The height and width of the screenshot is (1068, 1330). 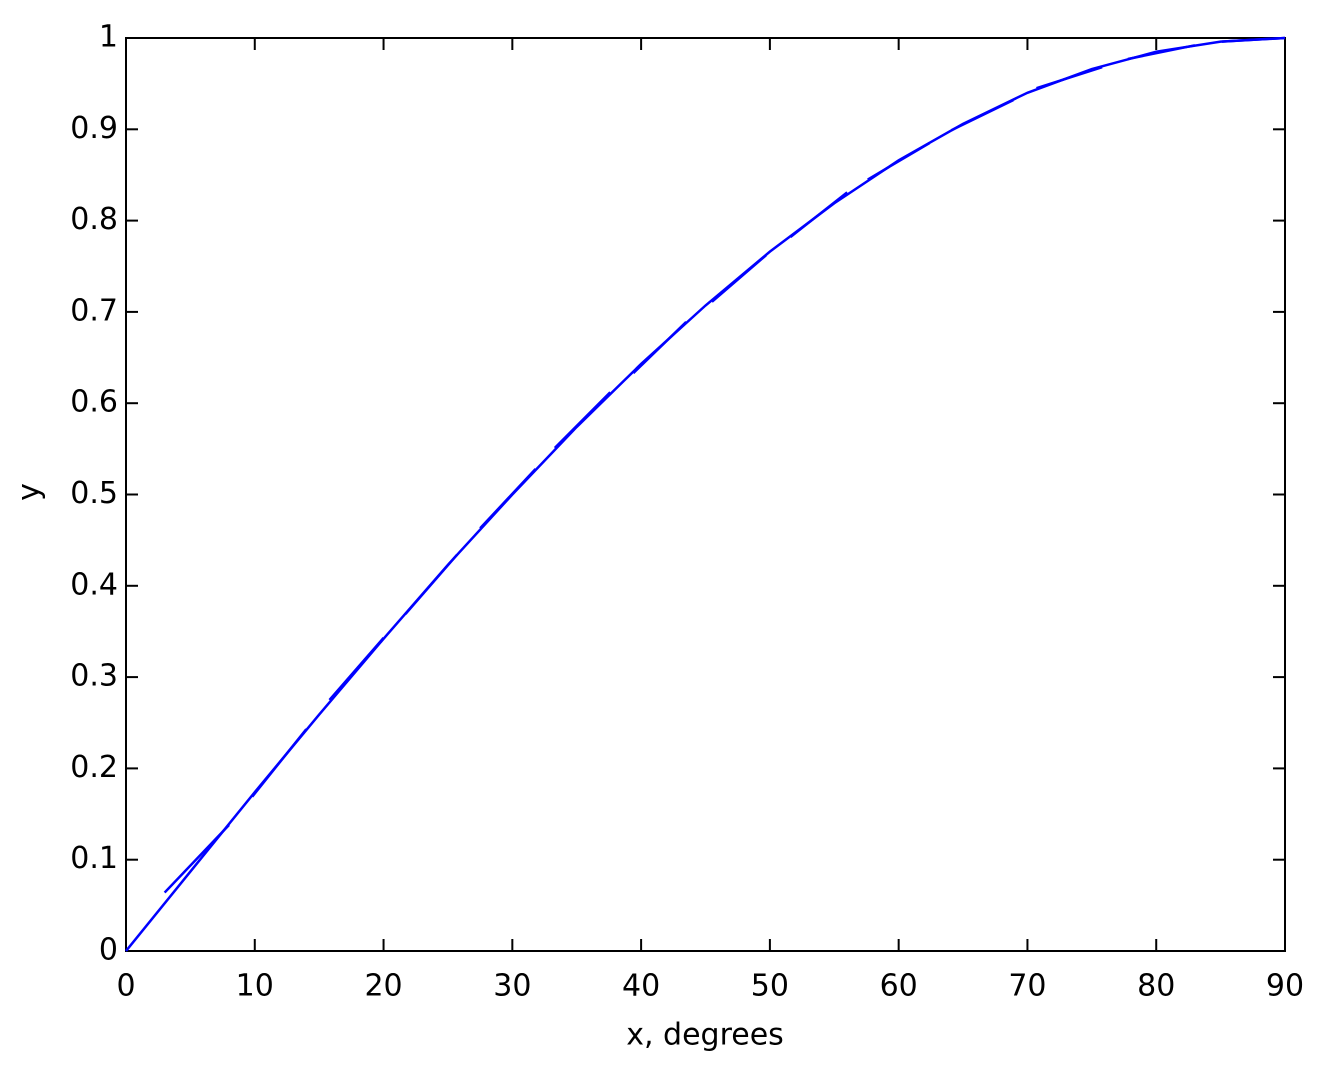 I want to click on x-tick-label: 70, so click(x=1027, y=986).